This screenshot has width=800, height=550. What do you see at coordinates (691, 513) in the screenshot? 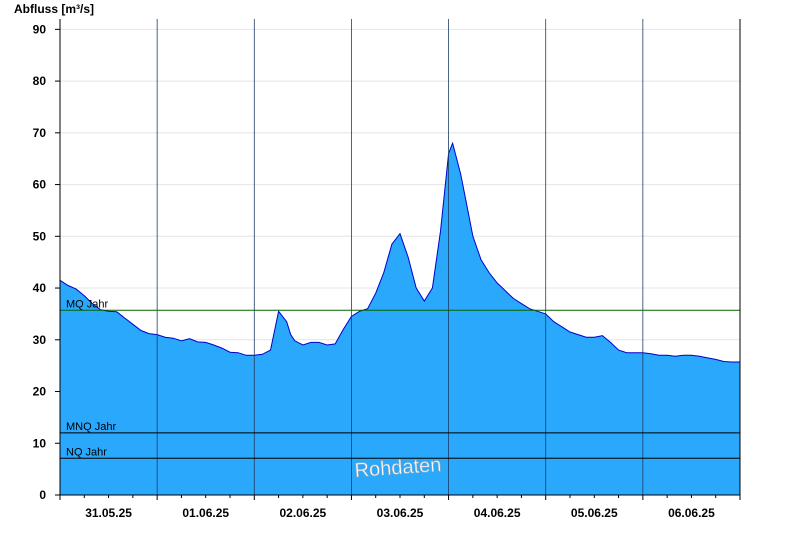
I see `x-tick-label: 06.06.25` at bounding box center [691, 513].